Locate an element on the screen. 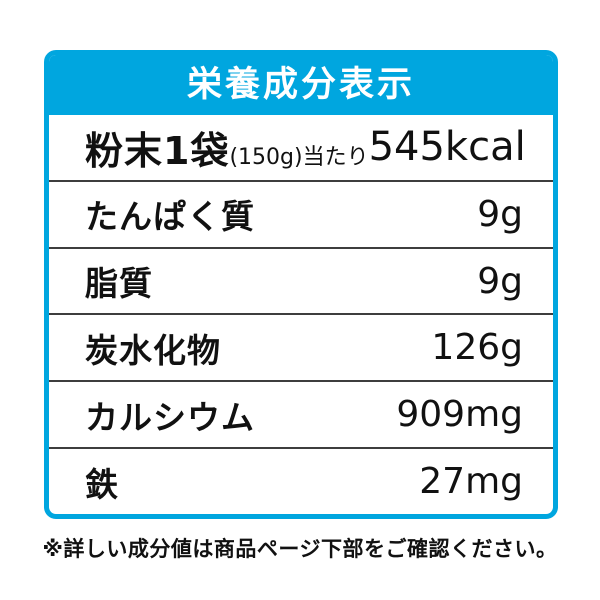  serving-weight-text: (150g)当たり is located at coordinates (299, 157).